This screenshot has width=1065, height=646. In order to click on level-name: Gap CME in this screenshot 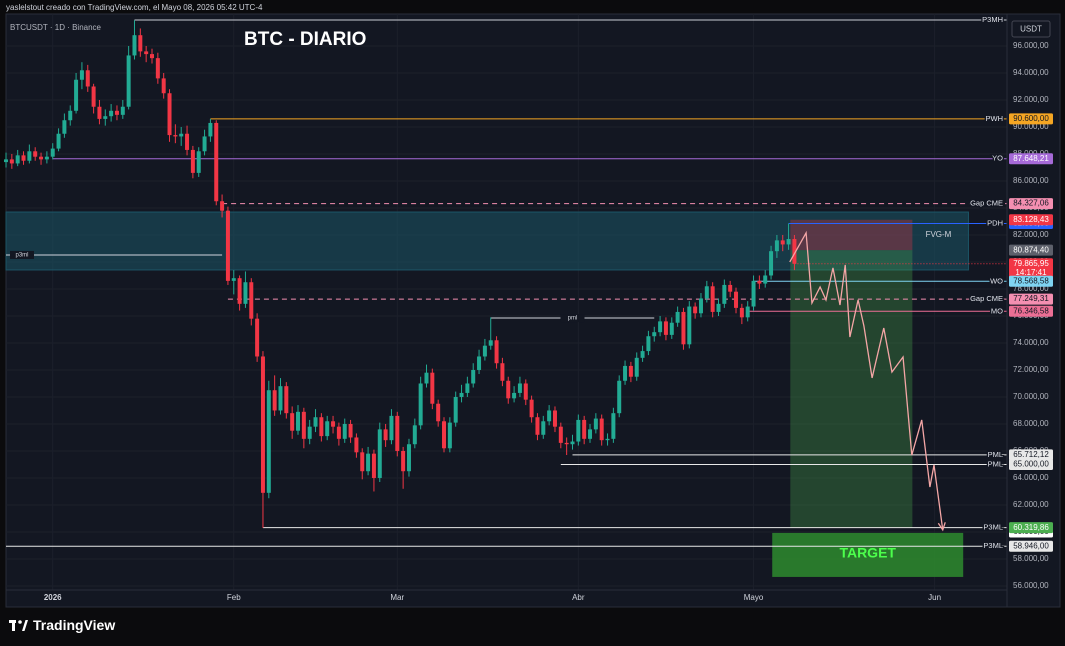, I will do `click(986, 298)`.